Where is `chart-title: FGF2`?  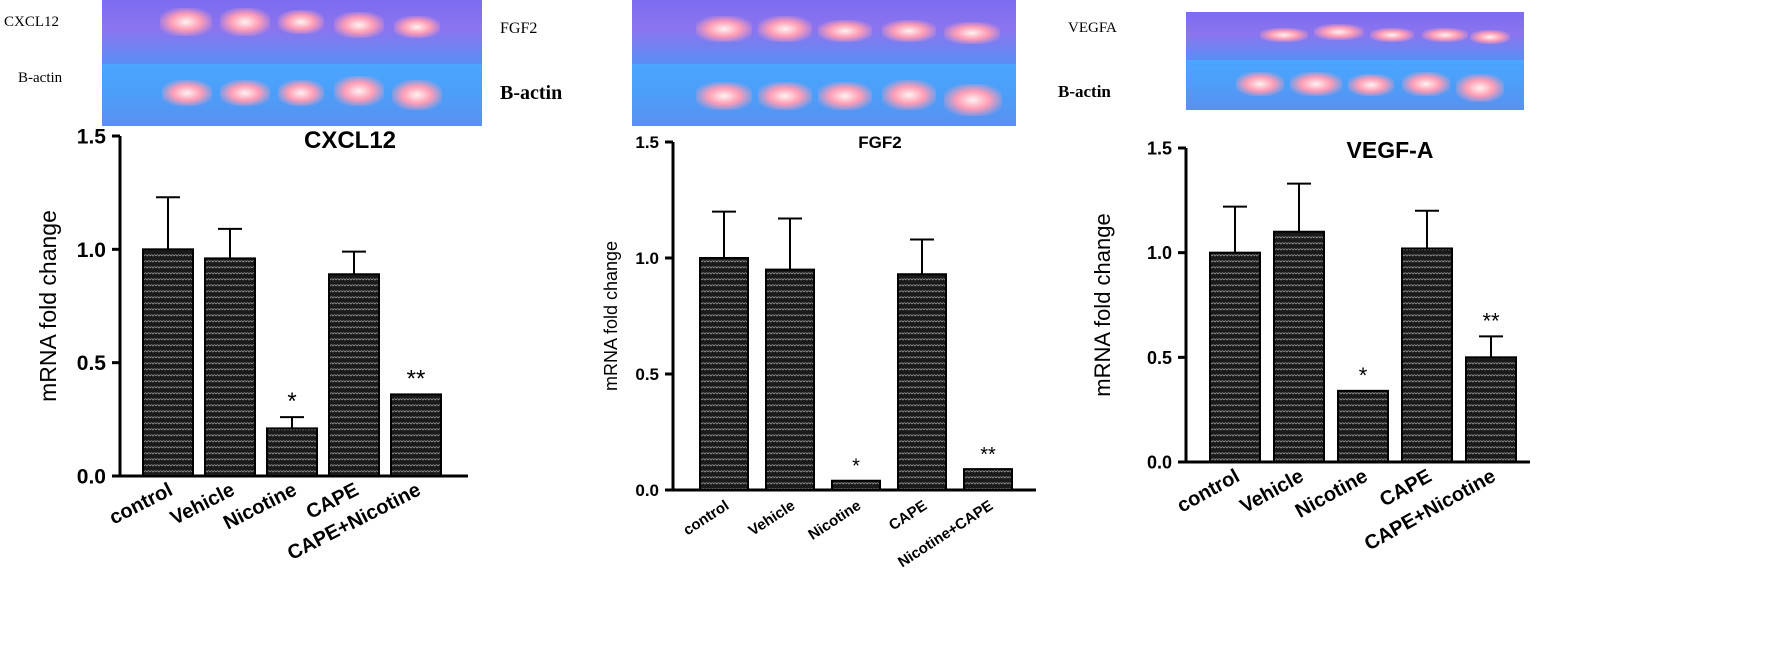
chart-title: FGF2 is located at coordinates (879, 142).